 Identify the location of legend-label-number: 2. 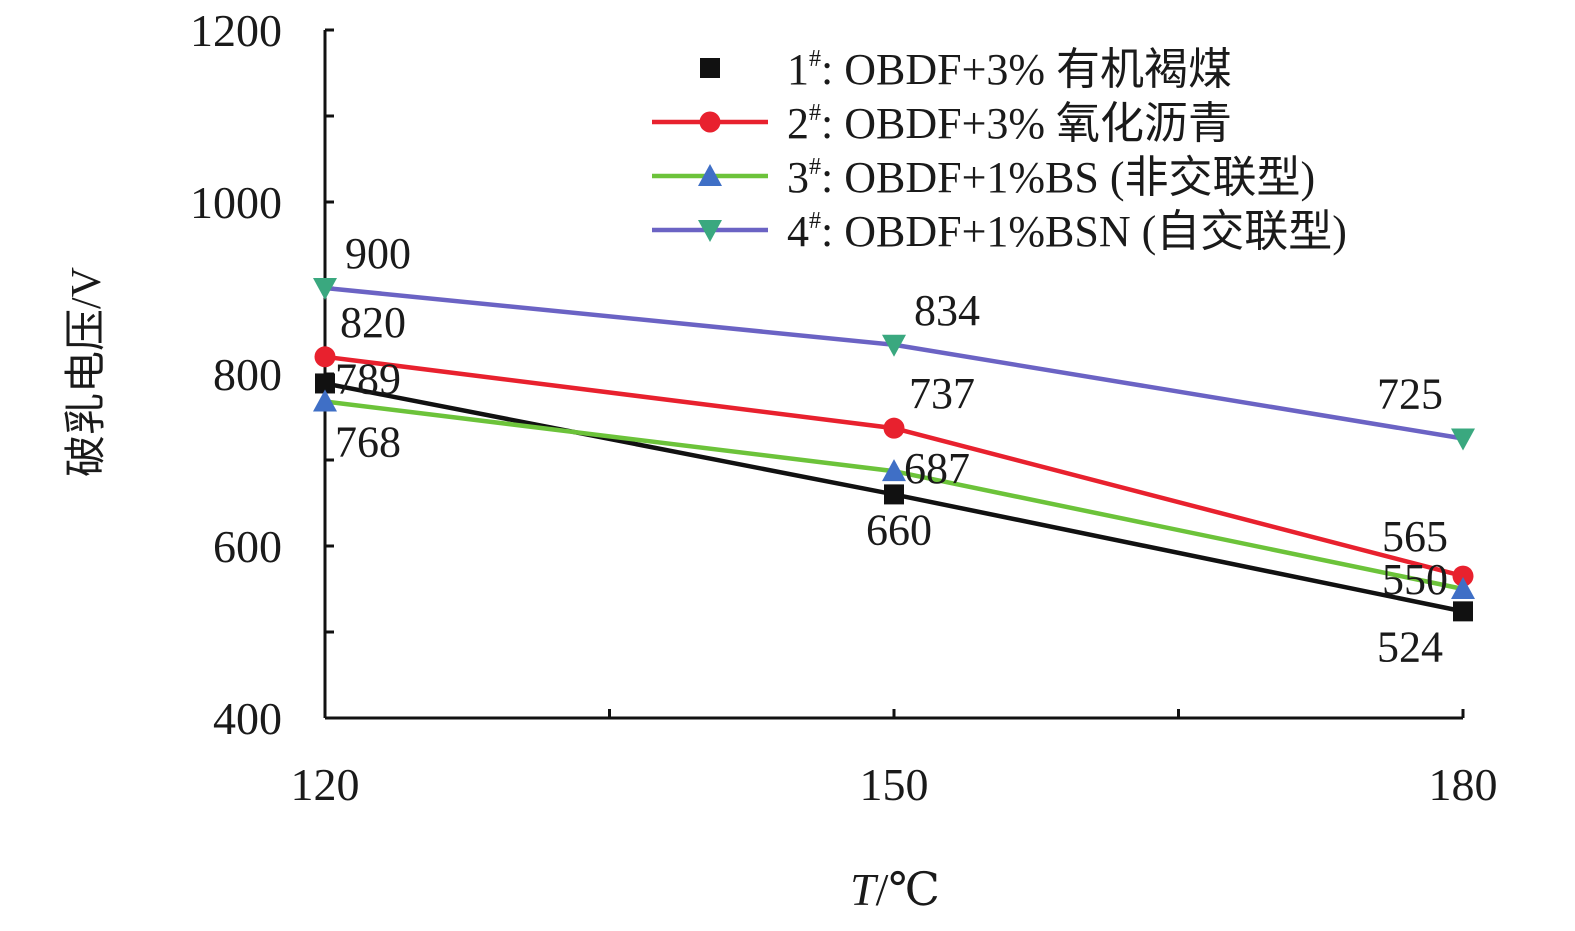
(798, 123).